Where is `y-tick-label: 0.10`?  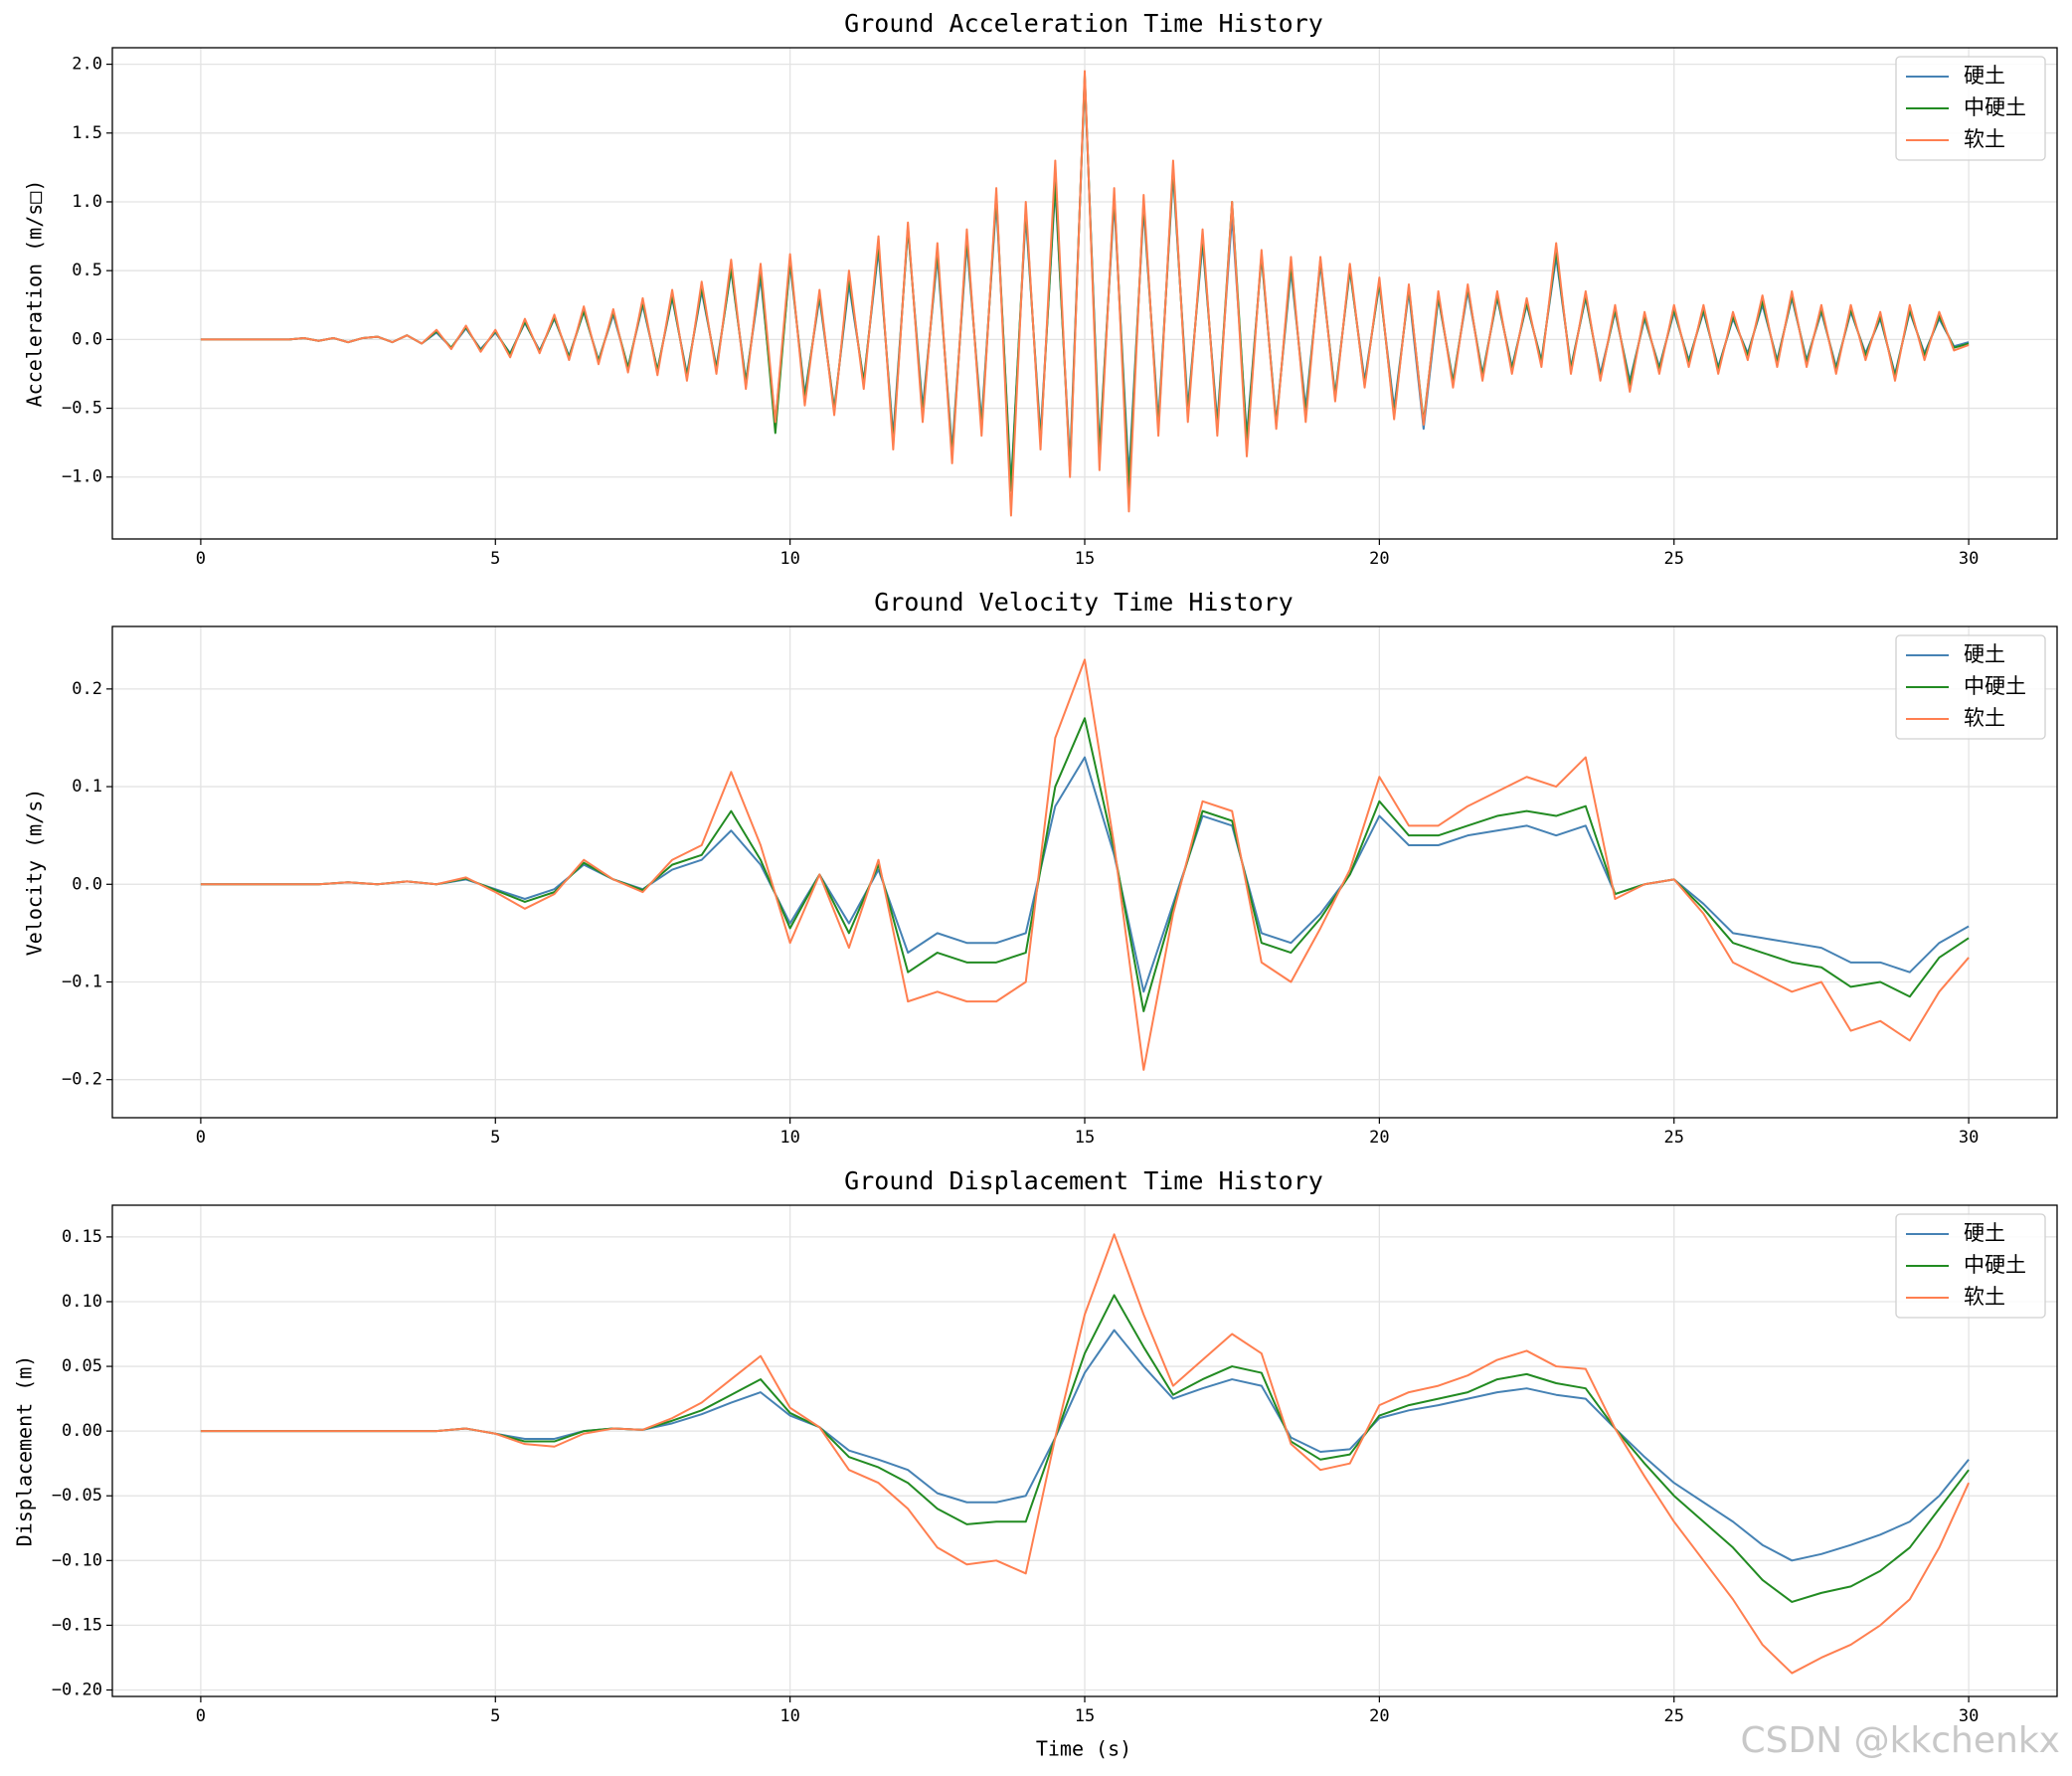
y-tick-label: 0.10 is located at coordinates (82, 1302).